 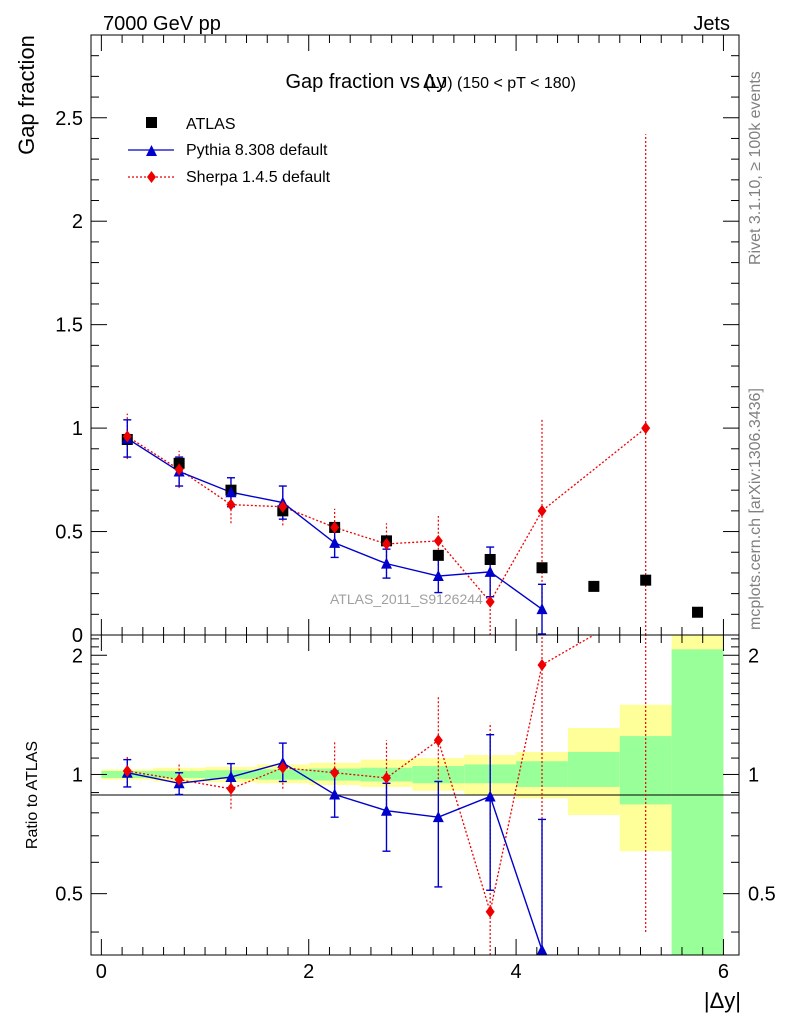 What do you see at coordinates (151, 177) in the screenshot?
I see `legend-sherpa-marker` at bounding box center [151, 177].